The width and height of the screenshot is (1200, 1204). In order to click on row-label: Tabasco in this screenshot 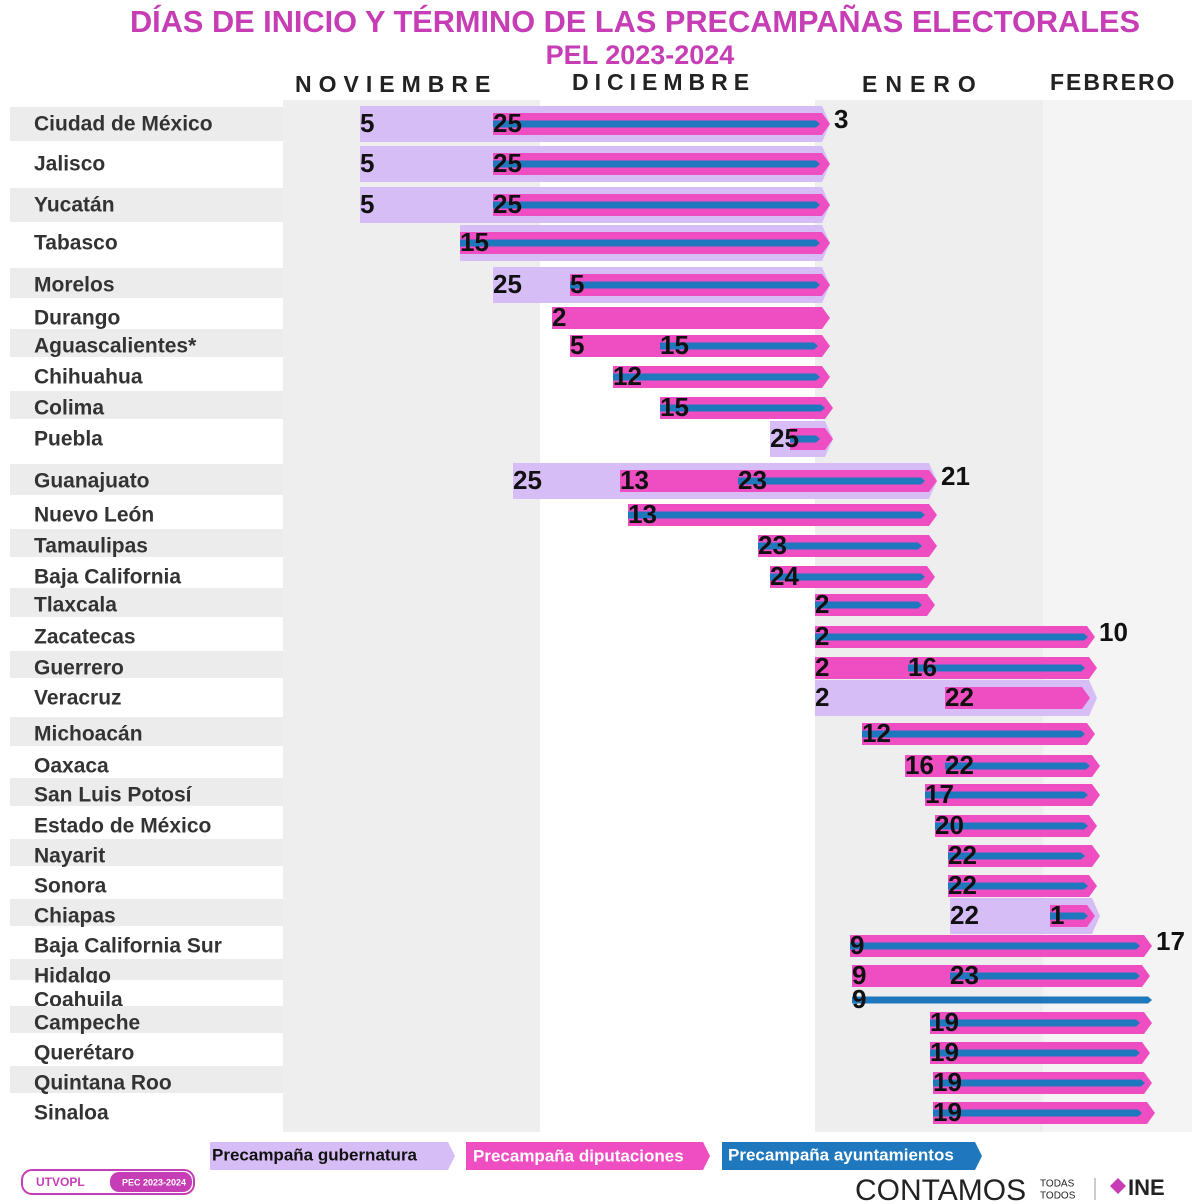, I will do `click(76, 243)`.